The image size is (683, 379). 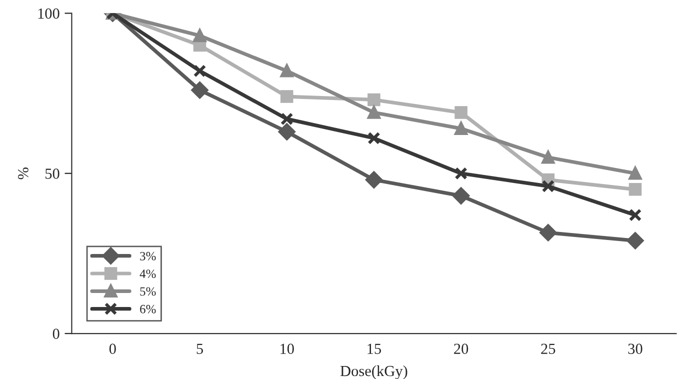 I want to click on x-tick-label: 0, so click(x=112, y=349).